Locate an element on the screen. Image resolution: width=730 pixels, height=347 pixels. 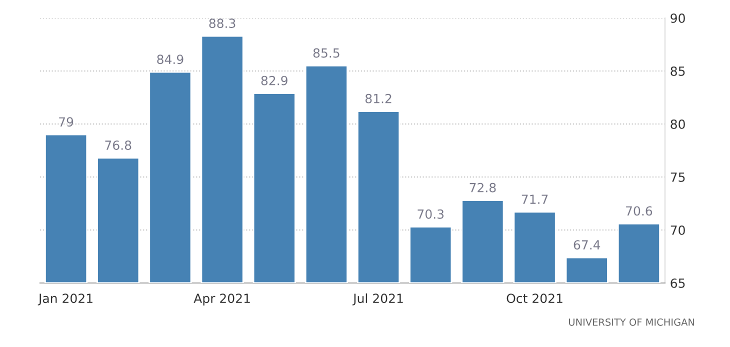
data-label: 81.2 is located at coordinates (378, 99).